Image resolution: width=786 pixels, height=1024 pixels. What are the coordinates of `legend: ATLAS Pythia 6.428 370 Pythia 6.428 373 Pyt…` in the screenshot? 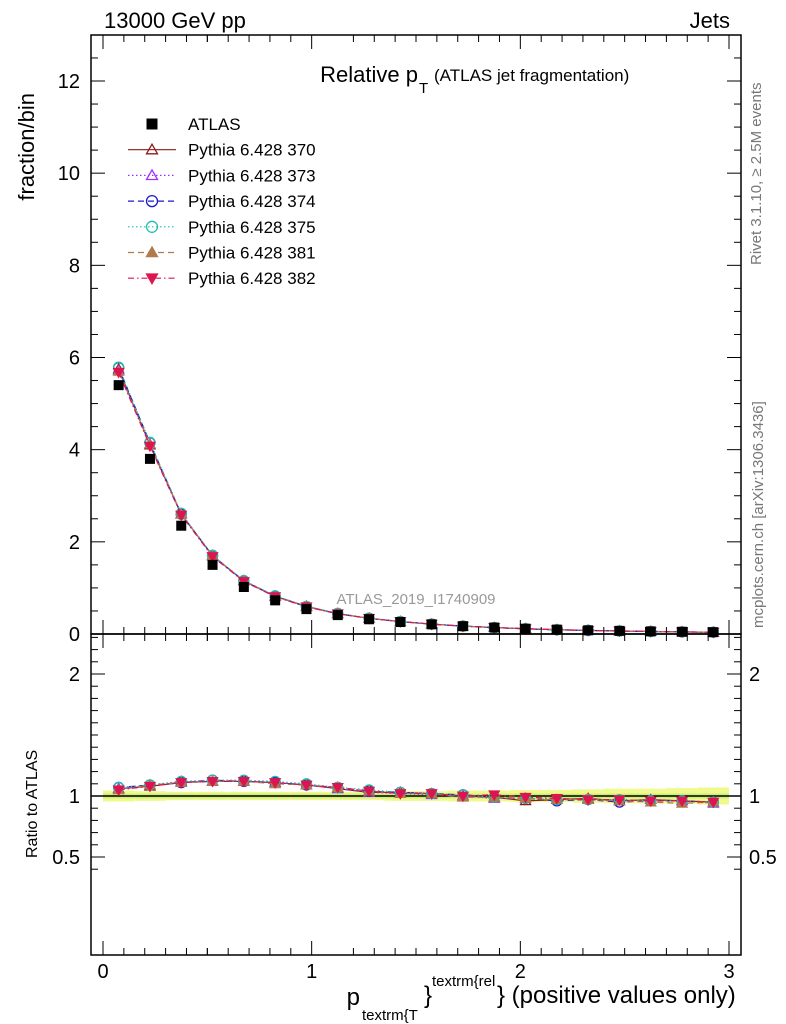 It's located at (222, 201).